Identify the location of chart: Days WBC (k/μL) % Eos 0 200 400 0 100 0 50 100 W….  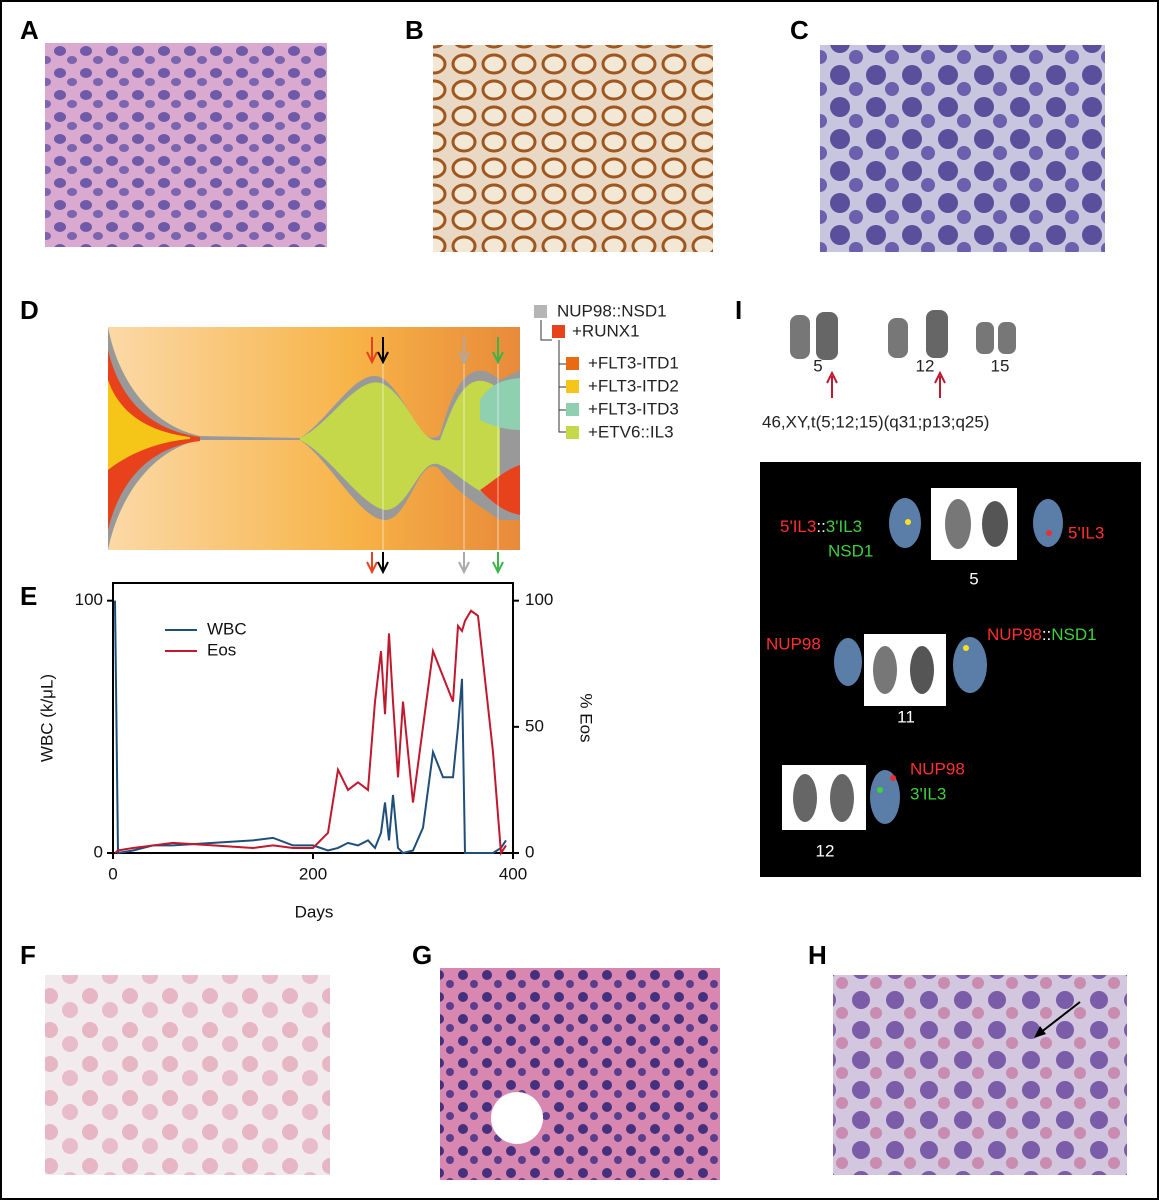
(316, 751).